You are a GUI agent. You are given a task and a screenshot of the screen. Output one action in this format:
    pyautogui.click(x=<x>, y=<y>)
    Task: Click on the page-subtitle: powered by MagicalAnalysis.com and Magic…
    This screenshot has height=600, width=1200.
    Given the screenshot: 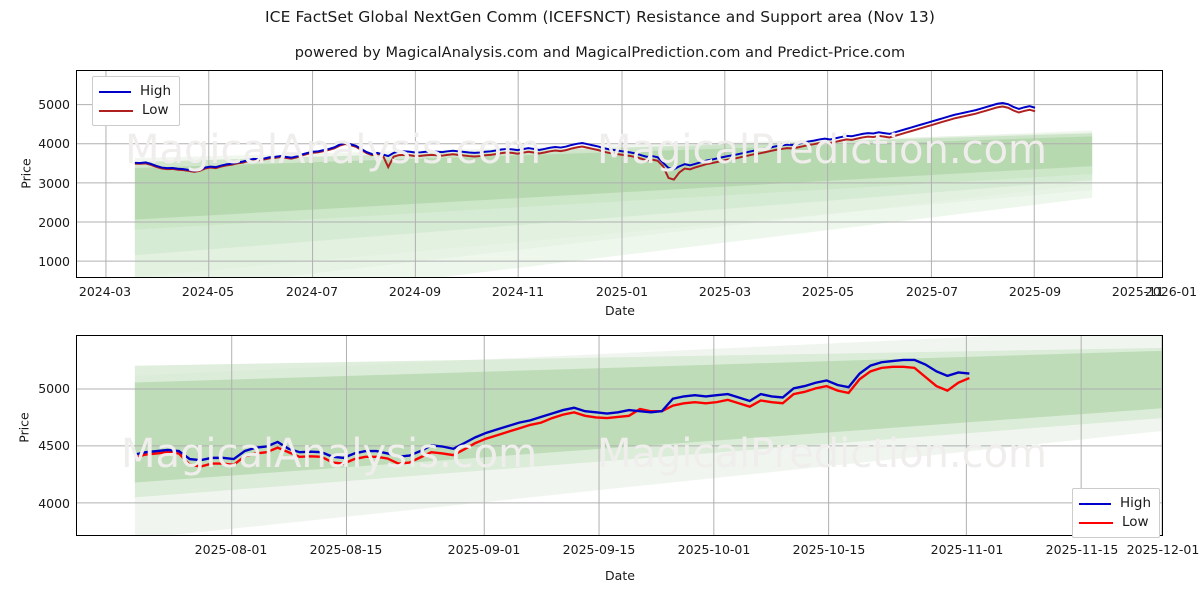 What is the action you would take?
    pyautogui.click(x=600, y=53)
    